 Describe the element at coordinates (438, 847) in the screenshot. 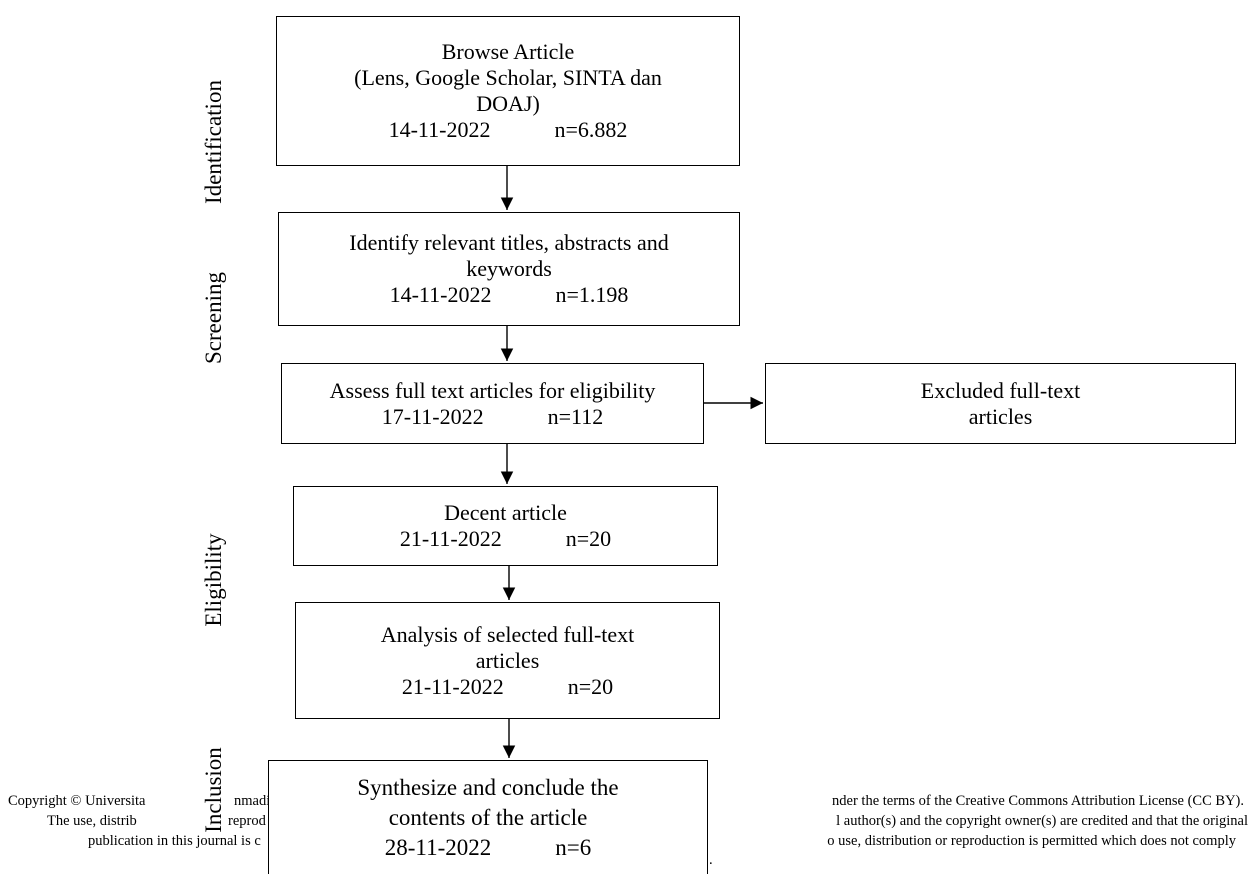

I see `box-date: 28-11-2022` at that location.